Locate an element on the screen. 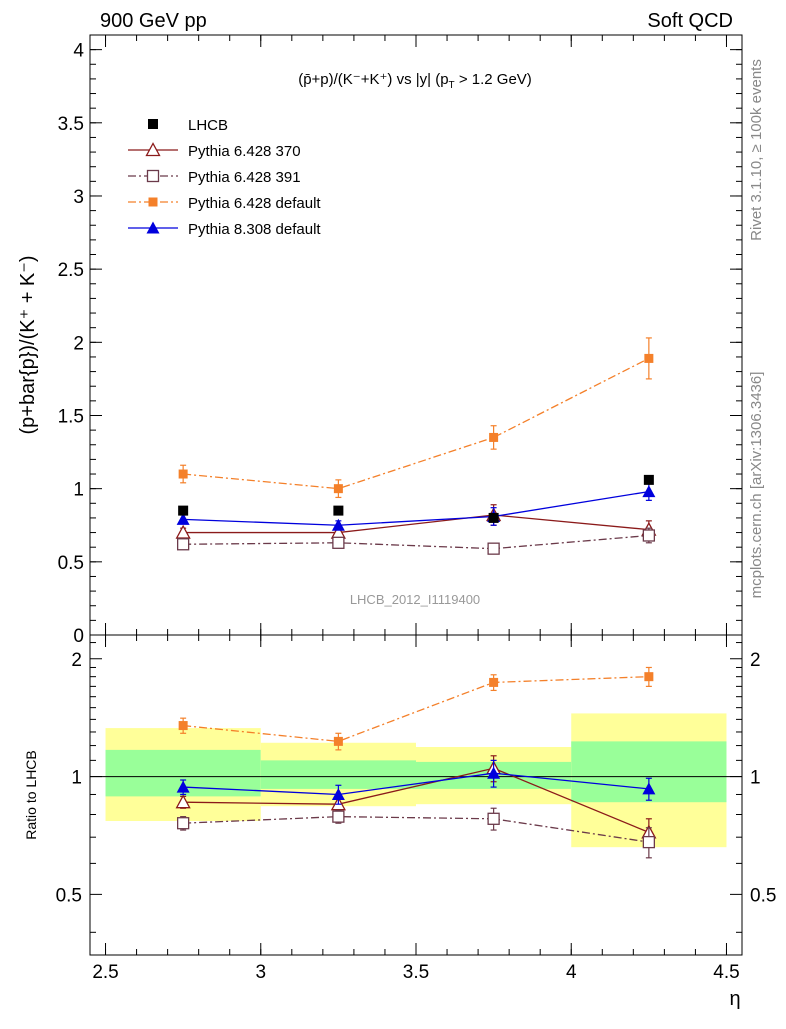  ratio-tick-label-left: 0.5 is located at coordinates (69, 895).